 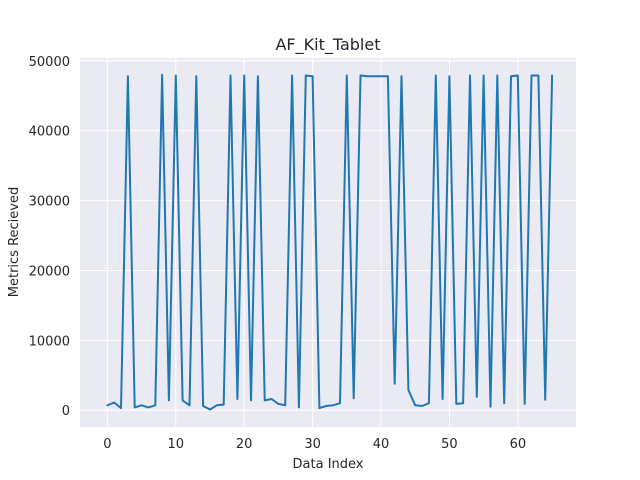 I want to click on x-tick-label: 10, so click(x=176, y=444).